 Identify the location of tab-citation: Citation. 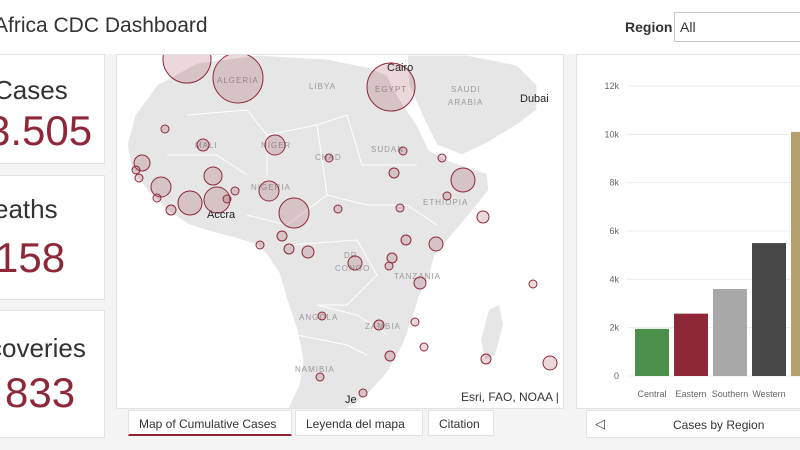
(461, 423).